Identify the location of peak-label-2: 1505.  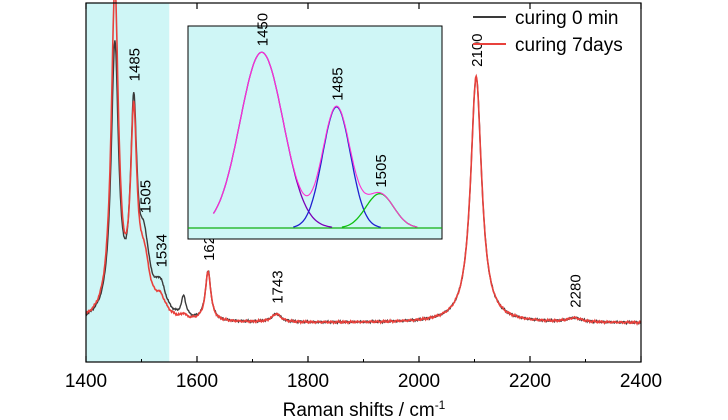
(145, 196).